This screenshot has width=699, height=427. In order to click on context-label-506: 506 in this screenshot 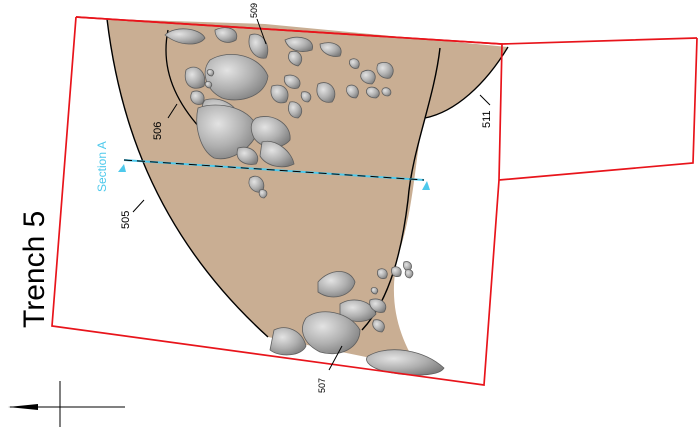, I will do `click(158, 131)`.